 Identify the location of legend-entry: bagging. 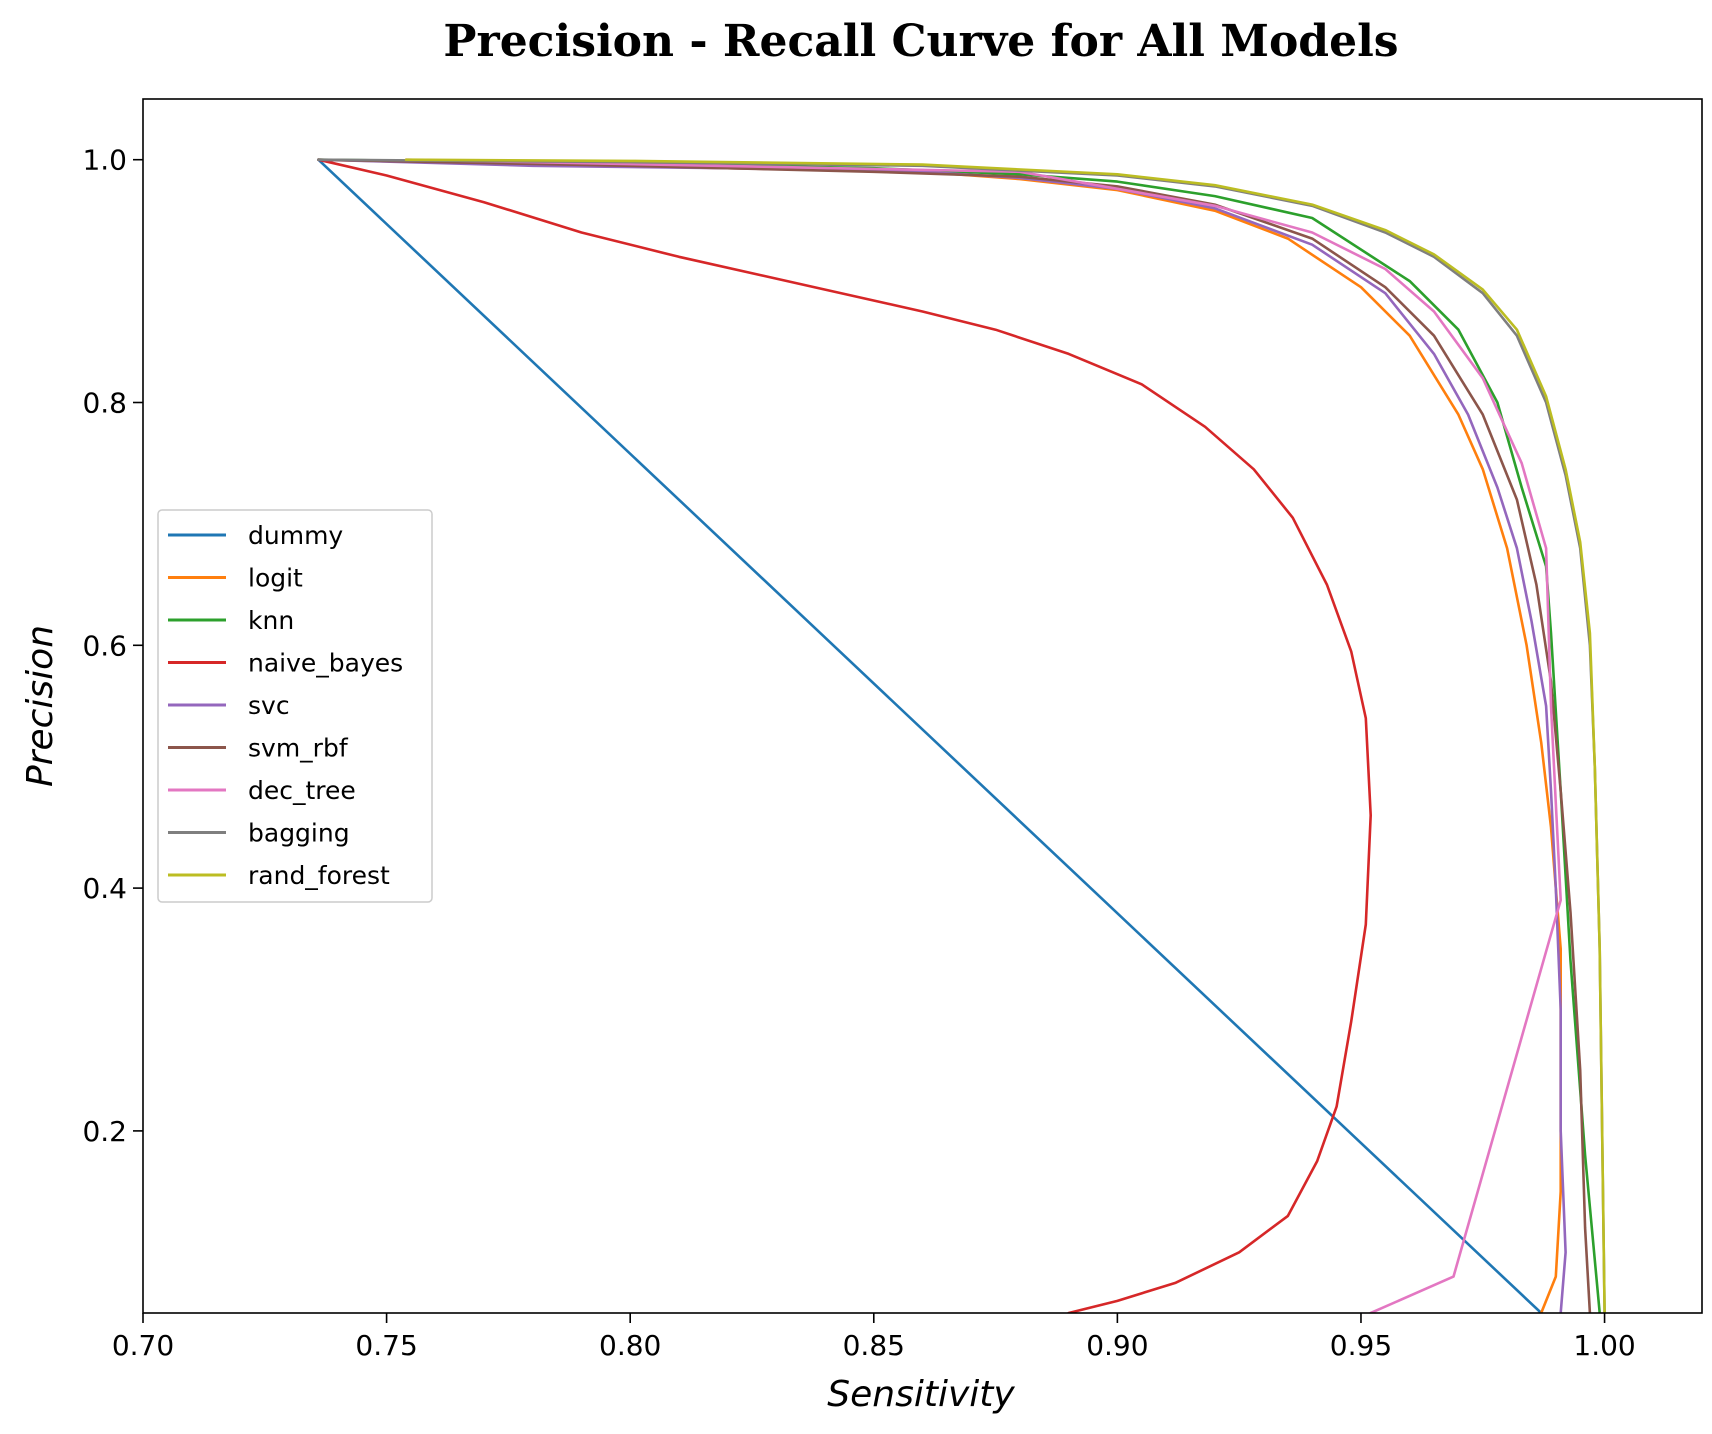
(259, 833).